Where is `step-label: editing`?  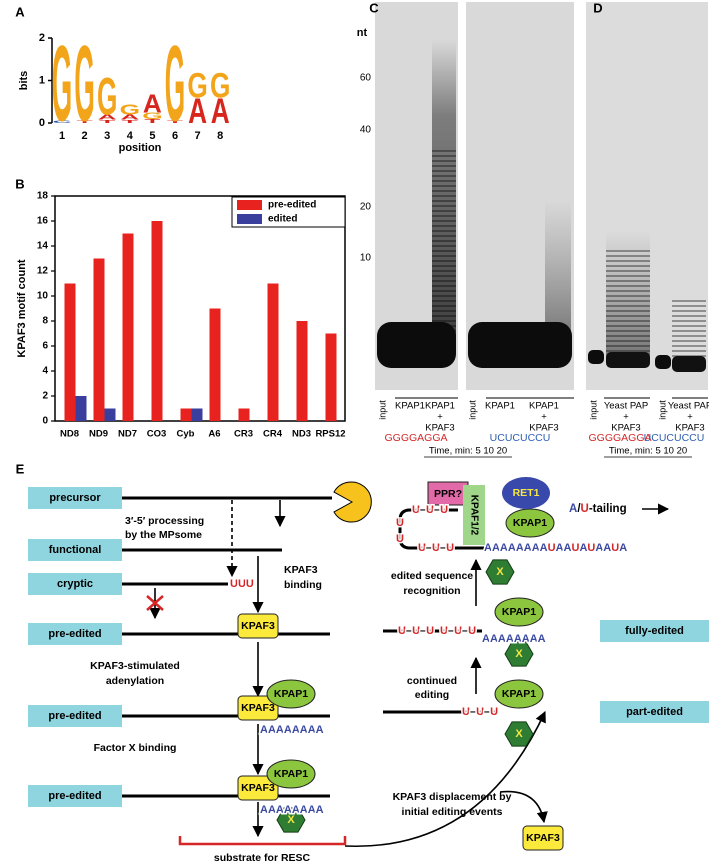
step-label: editing is located at coordinates (432, 695).